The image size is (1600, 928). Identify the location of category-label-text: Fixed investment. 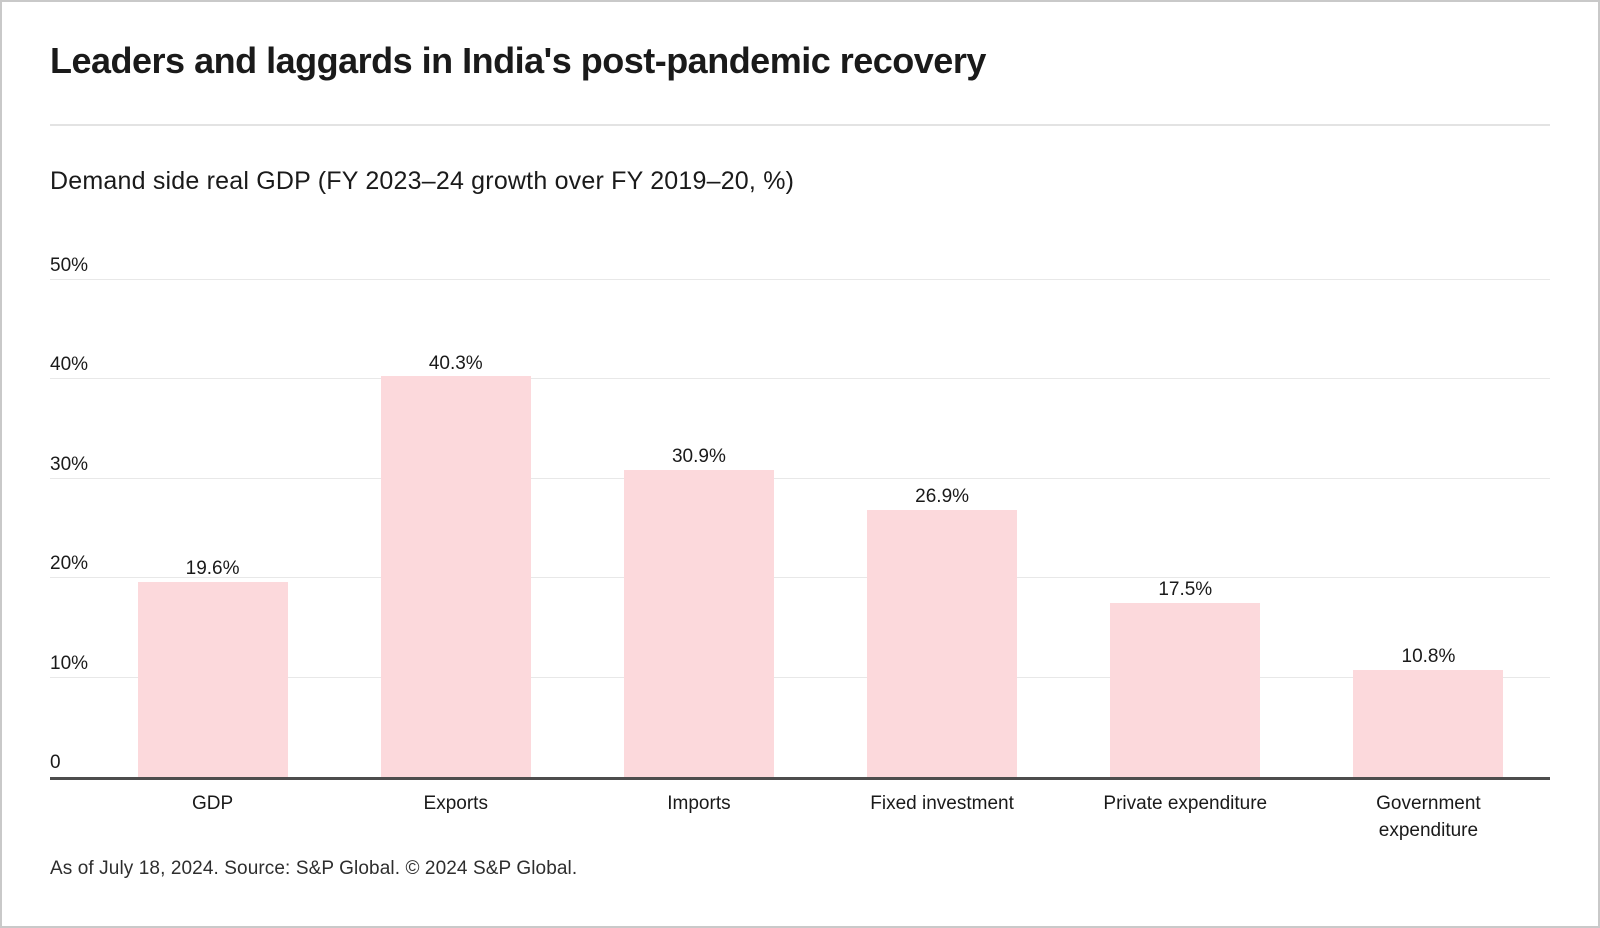
(942, 803).